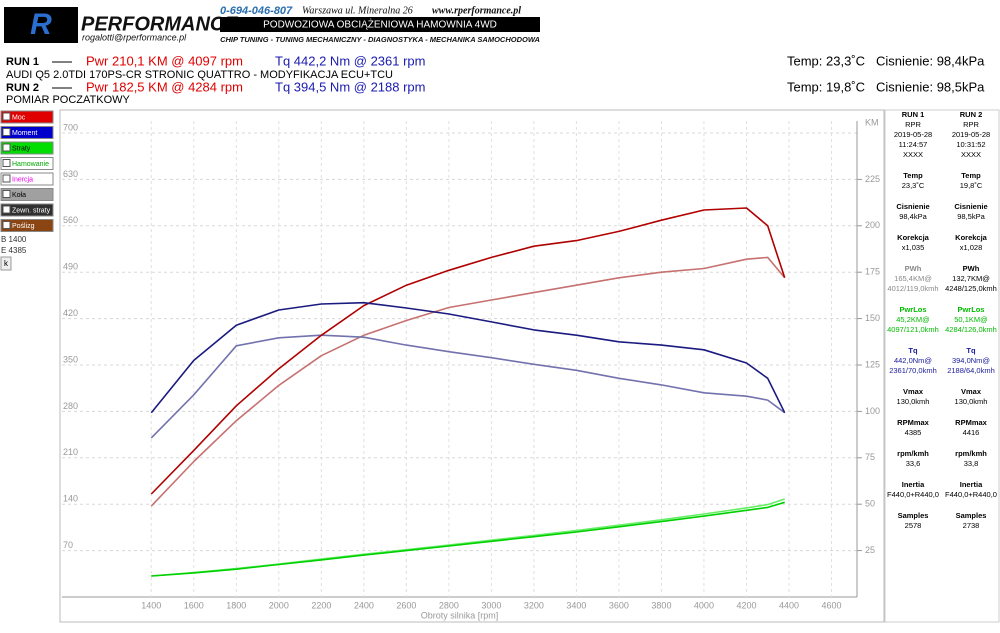 Image resolution: width=1000 pixels, height=633 pixels. Describe the element at coordinates (19, 195) in the screenshot. I see `legend-label: Koła` at that location.